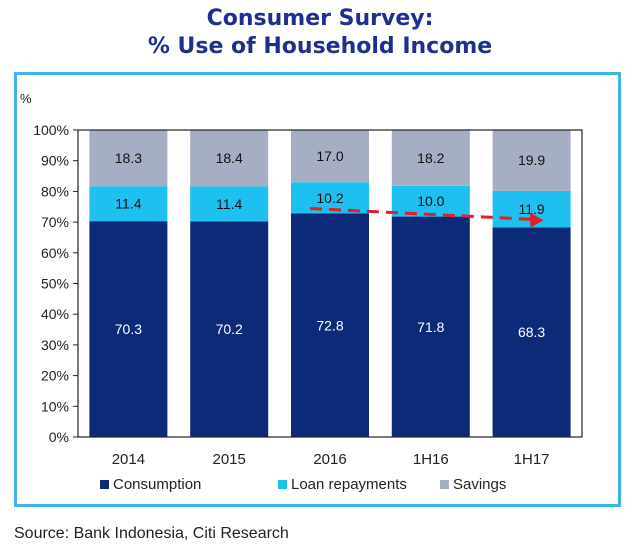 This screenshot has height=554, width=640. What do you see at coordinates (55, 253) in the screenshot?
I see `y-tick-label: 60%` at bounding box center [55, 253].